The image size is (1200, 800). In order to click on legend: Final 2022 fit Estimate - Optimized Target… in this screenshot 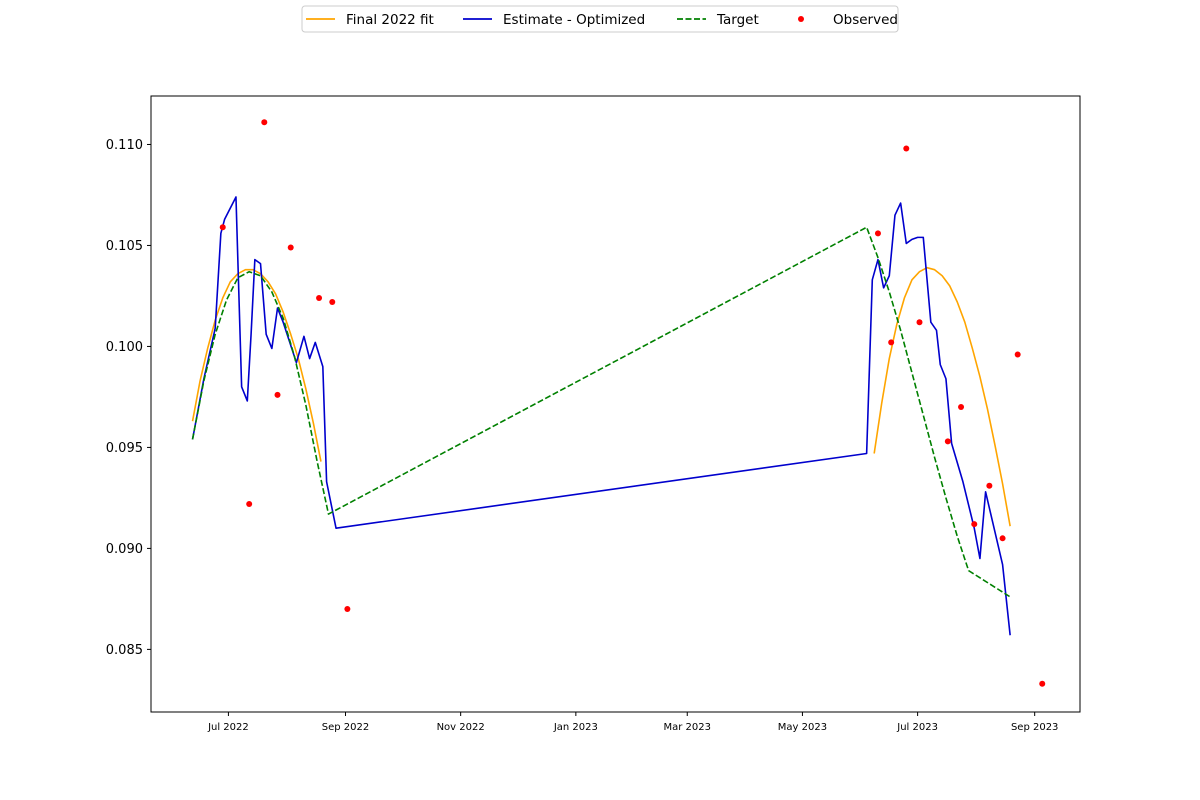, I will do `click(600, 19)`.